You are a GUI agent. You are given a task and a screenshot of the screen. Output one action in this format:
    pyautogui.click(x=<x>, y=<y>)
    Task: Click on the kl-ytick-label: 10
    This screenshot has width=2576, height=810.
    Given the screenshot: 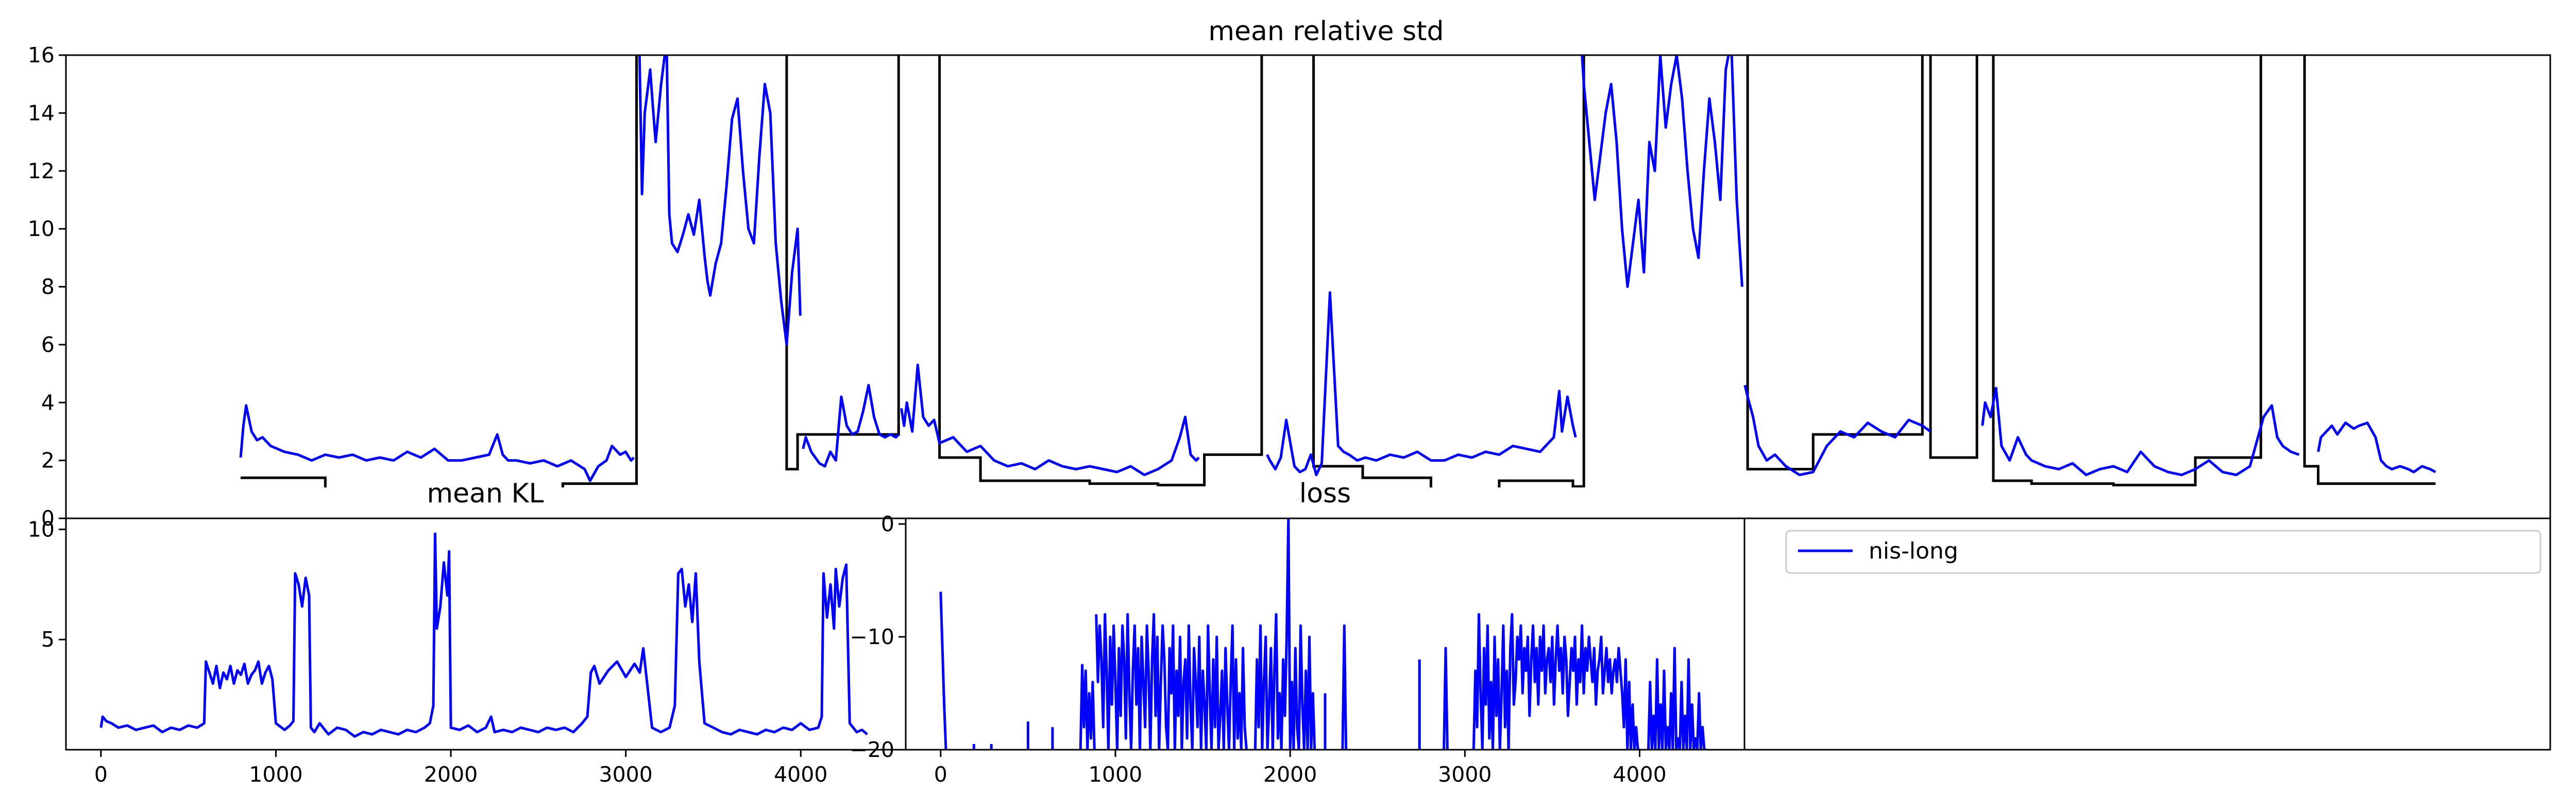 What is the action you would take?
    pyautogui.click(x=41, y=529)
    